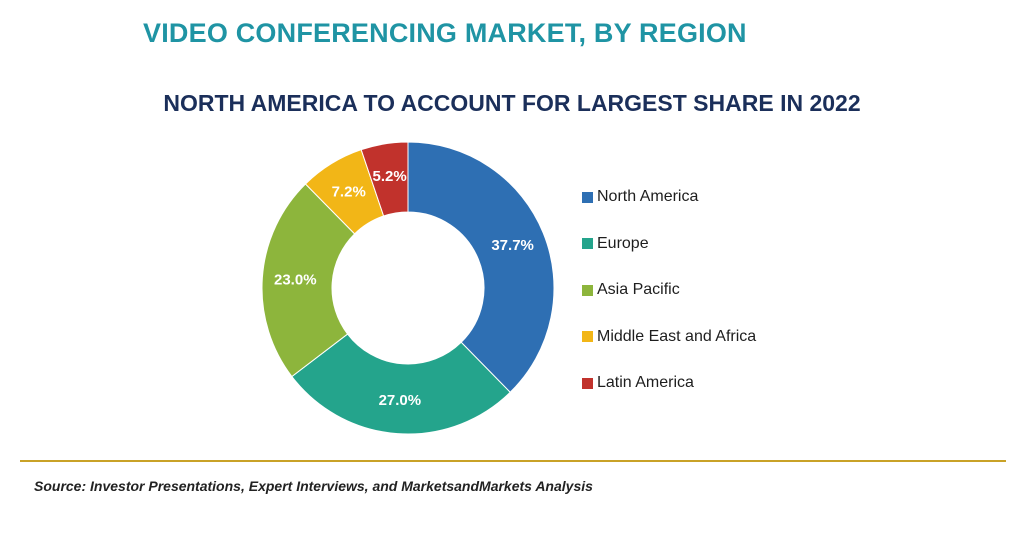  I want to click on slice-label-middle-east-and-africa: 7.2%, so click(349, 191).